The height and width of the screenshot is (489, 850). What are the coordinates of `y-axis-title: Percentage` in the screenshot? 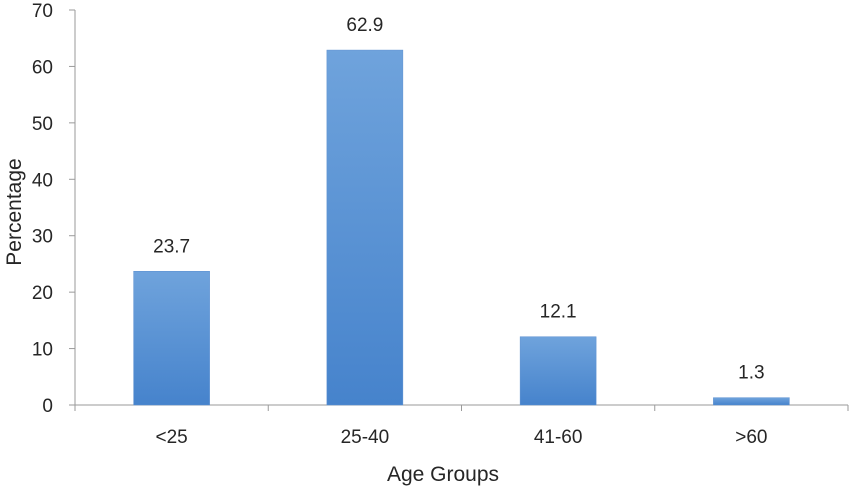 It's located at (14, 211).